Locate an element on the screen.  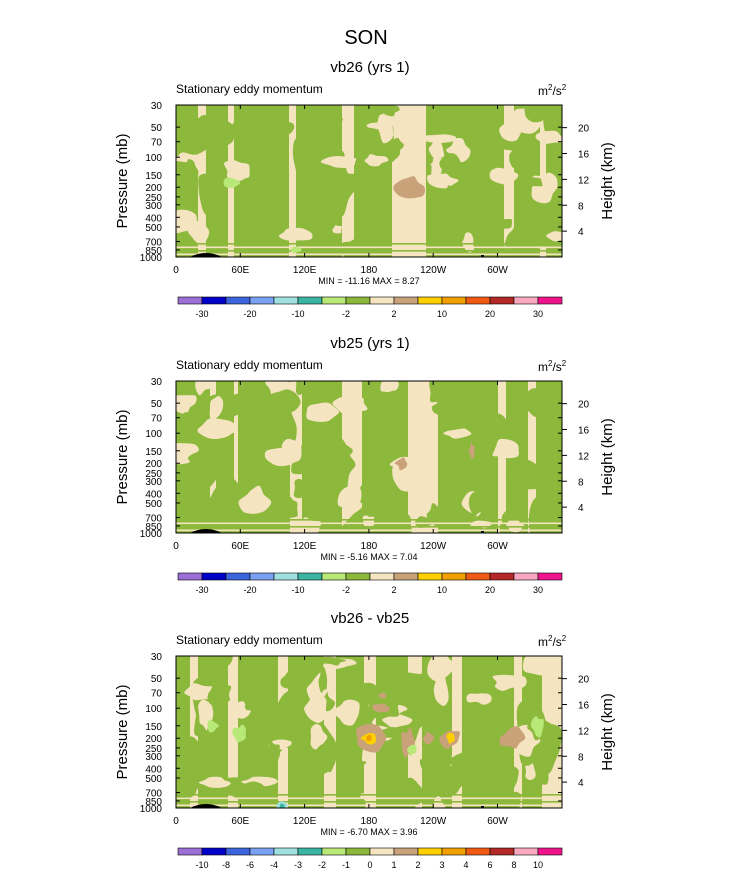
colorbar-label: -2 is located at coordinates (346, 590).